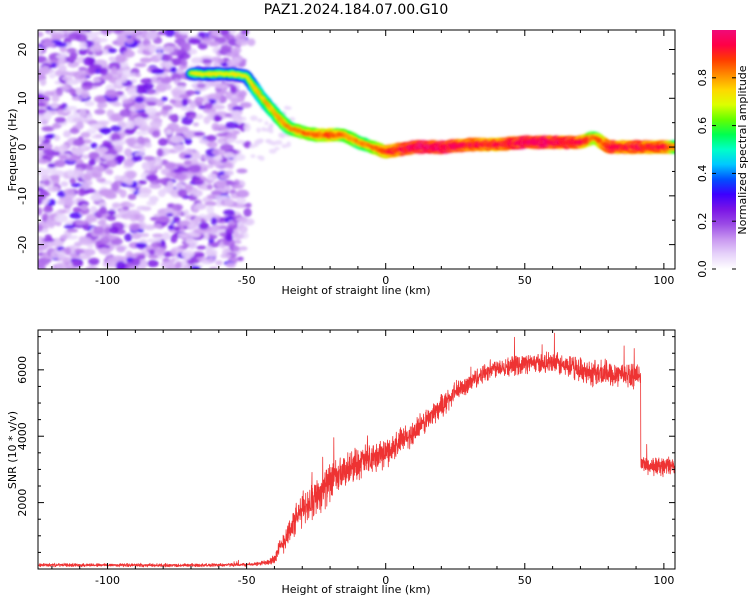 Image resolution: width=750 pixels, height=600 pixels. I want to click on spectrogram-y-tick-label: 10, so click(22, 98).